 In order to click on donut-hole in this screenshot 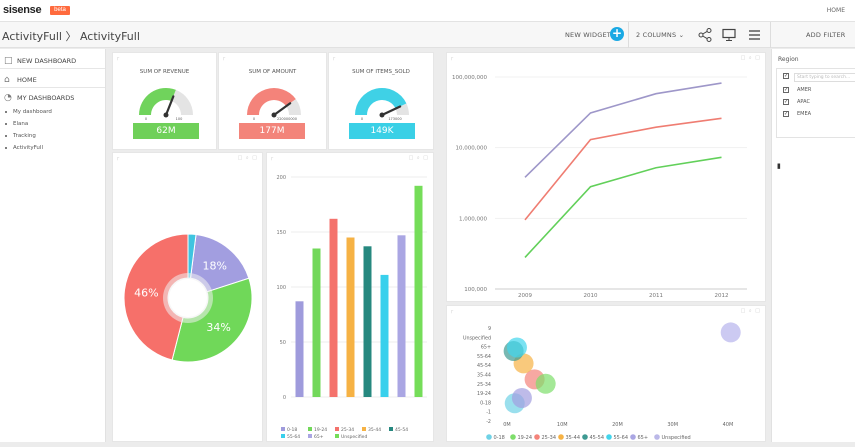, I will do `click(188, 298)`.